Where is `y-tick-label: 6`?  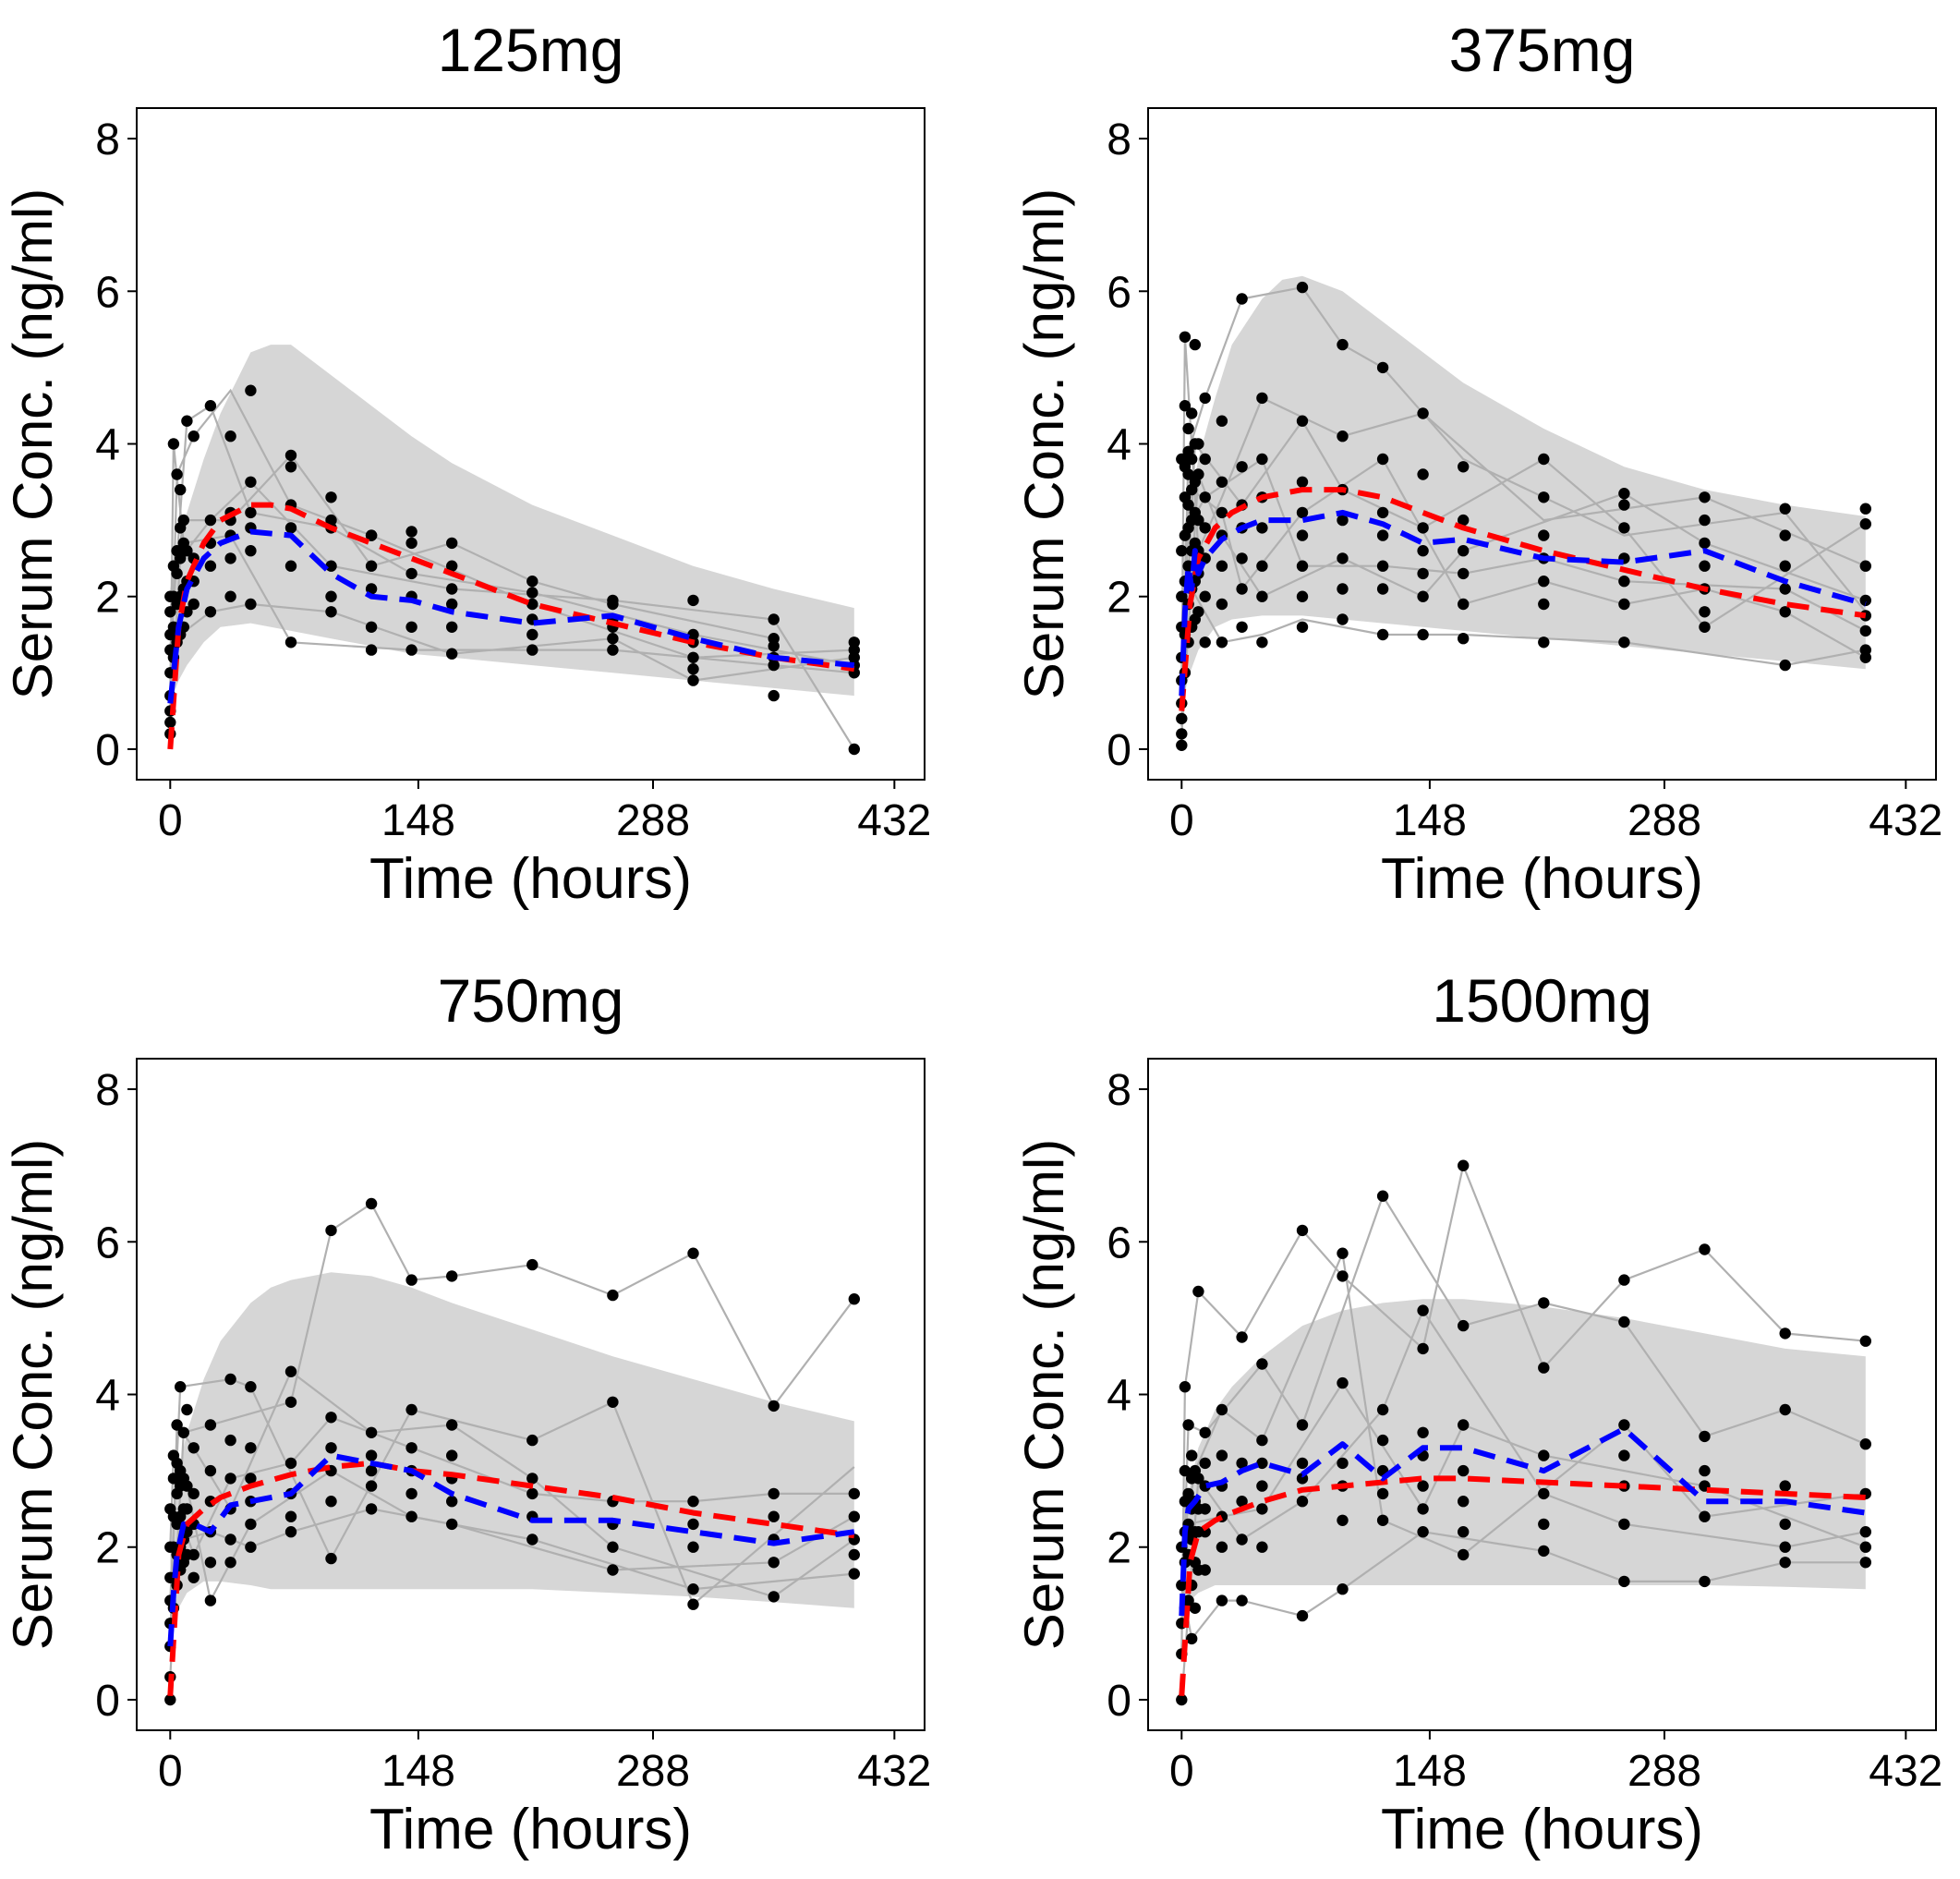 y-tick-label: 6 is located at coordinates (1119, 1242).